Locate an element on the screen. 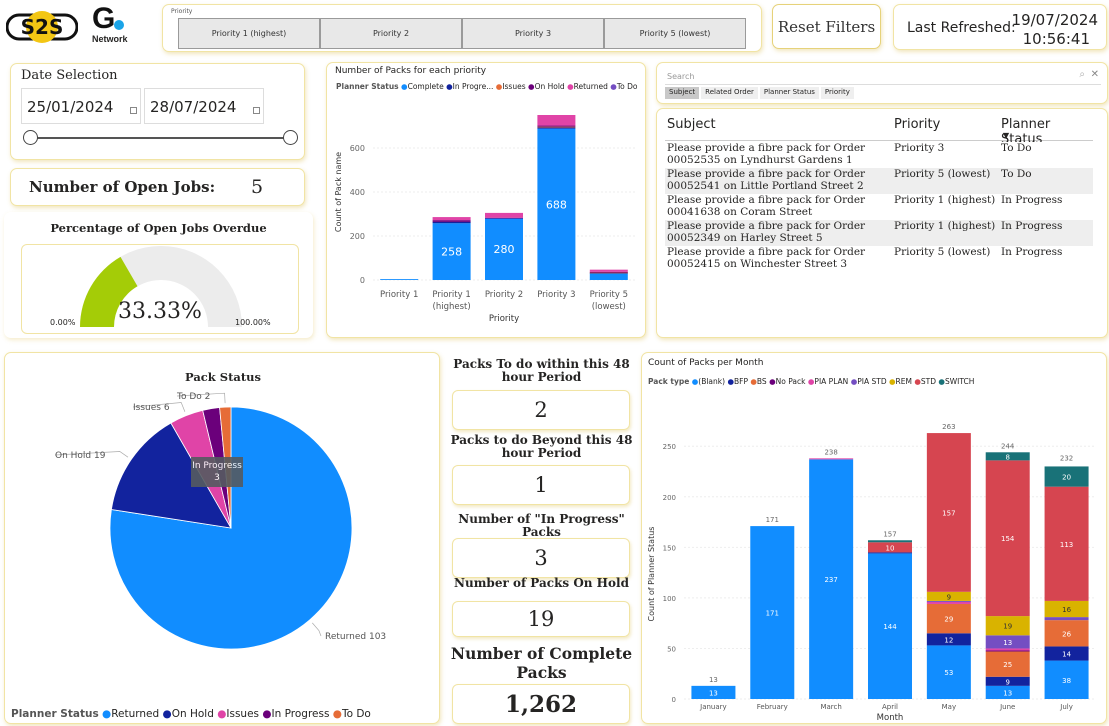  y-tick-label: 200 is located at coordinates (669, 498).